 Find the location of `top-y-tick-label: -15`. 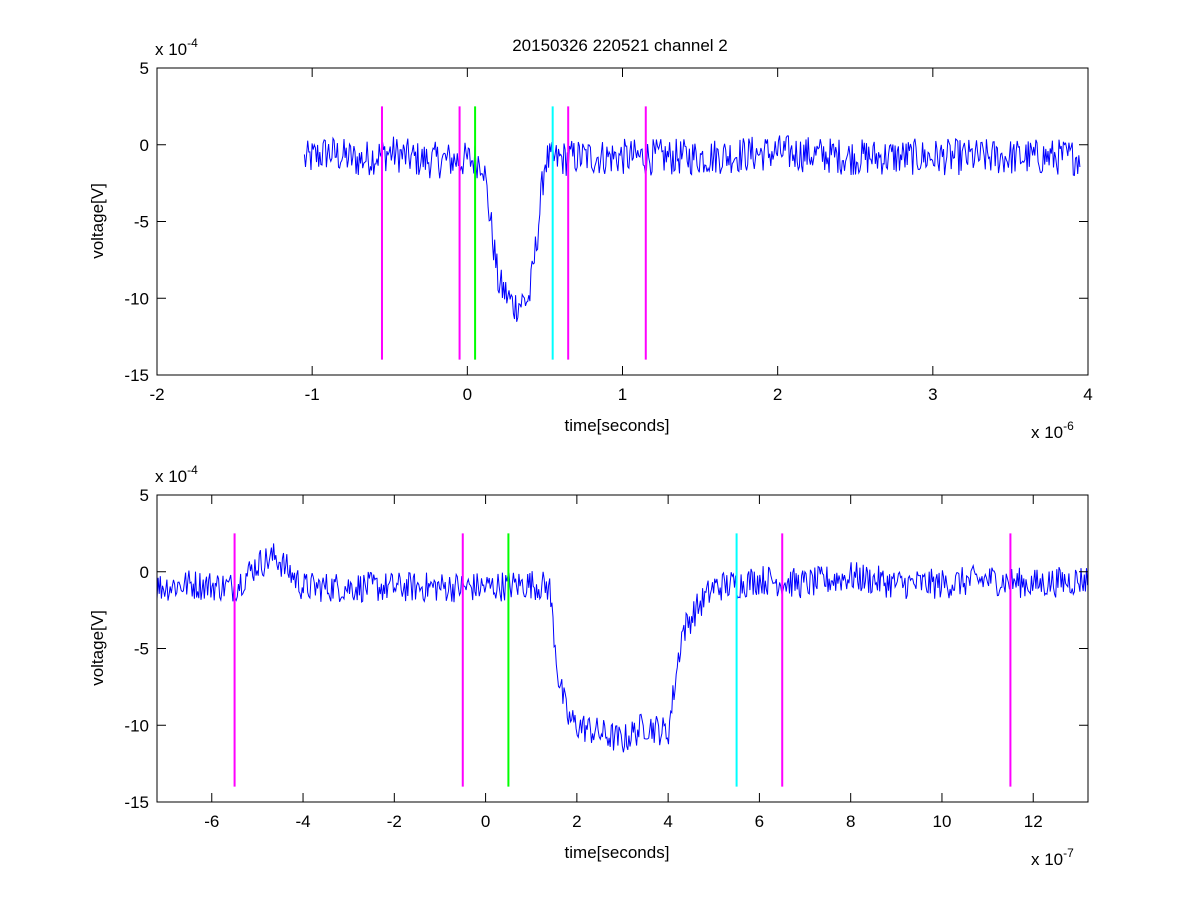

top-y-tick-label: -15 is located at coordinates (136, 375).